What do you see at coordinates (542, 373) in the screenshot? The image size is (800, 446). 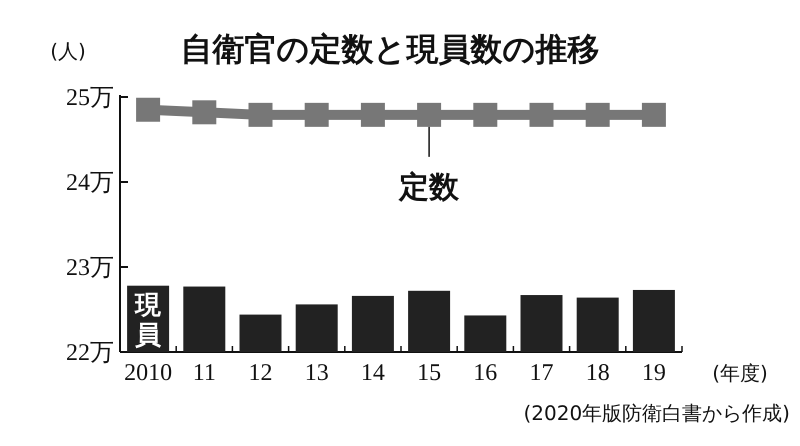 I see `x-tick-label: 17` at bounding box center [542, 373].